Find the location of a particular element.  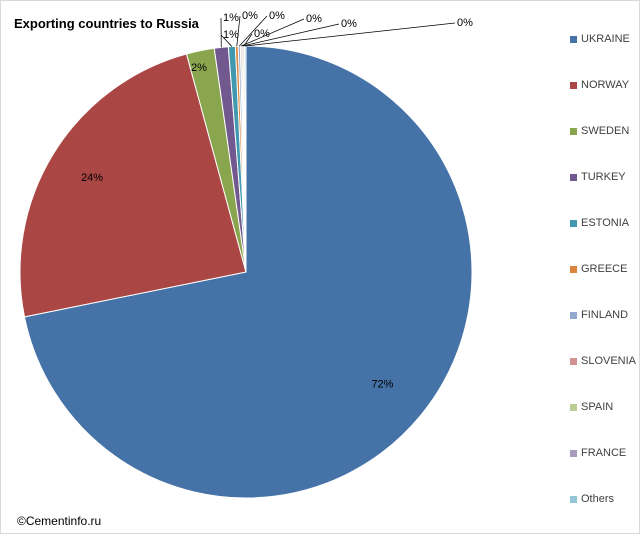

legend-label: Others is located at coordinates (597, 499).